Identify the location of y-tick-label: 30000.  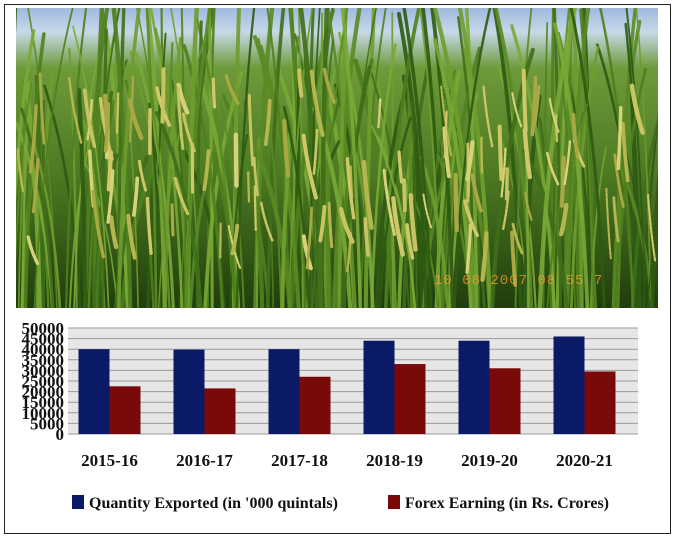
(43, 370).